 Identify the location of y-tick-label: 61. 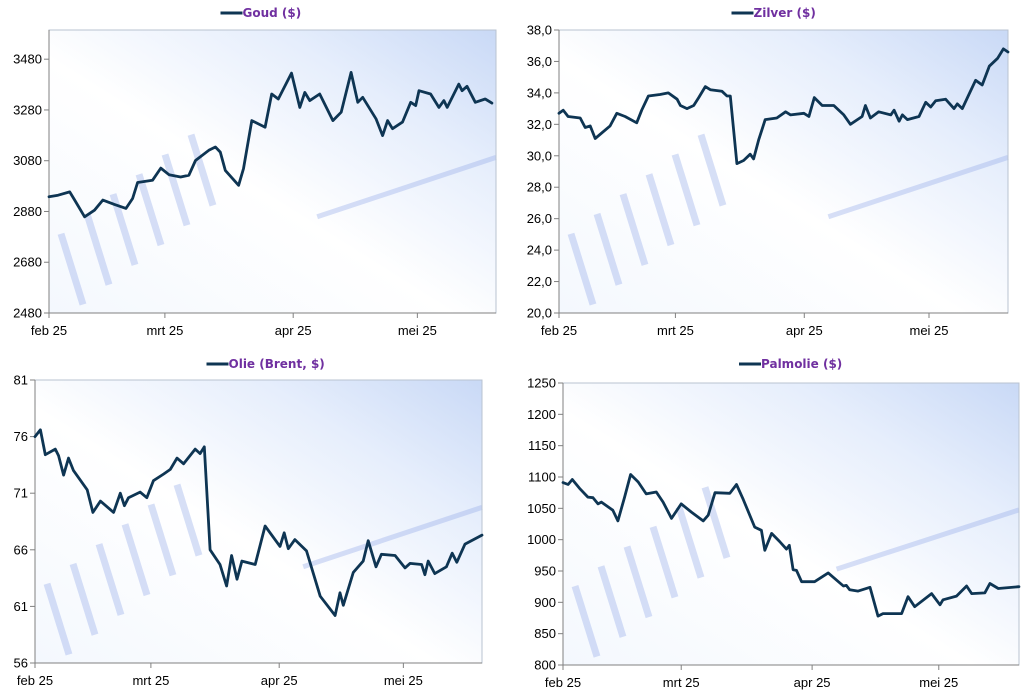
(21, 606).